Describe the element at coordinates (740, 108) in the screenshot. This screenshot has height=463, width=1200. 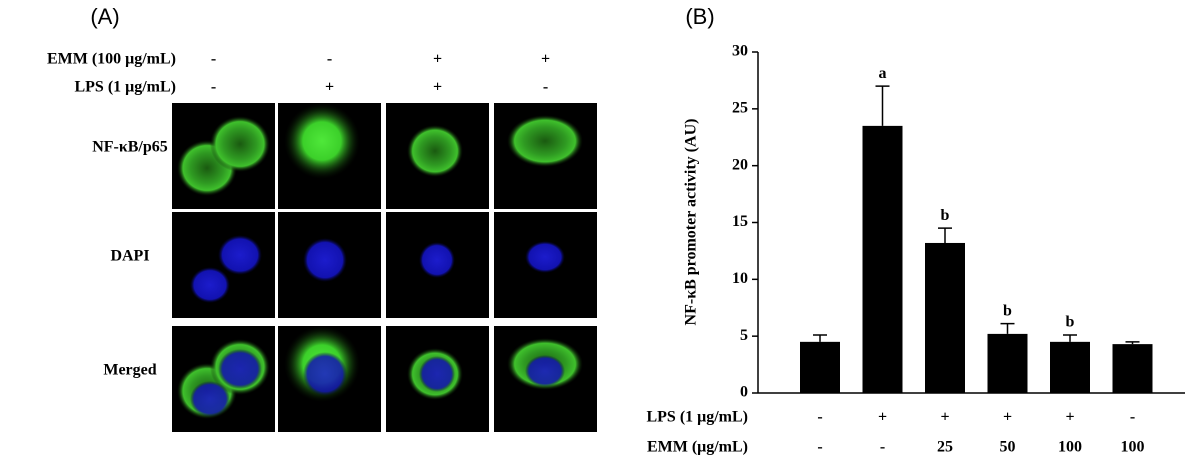
I see `y-tick-label: 25` at that location.